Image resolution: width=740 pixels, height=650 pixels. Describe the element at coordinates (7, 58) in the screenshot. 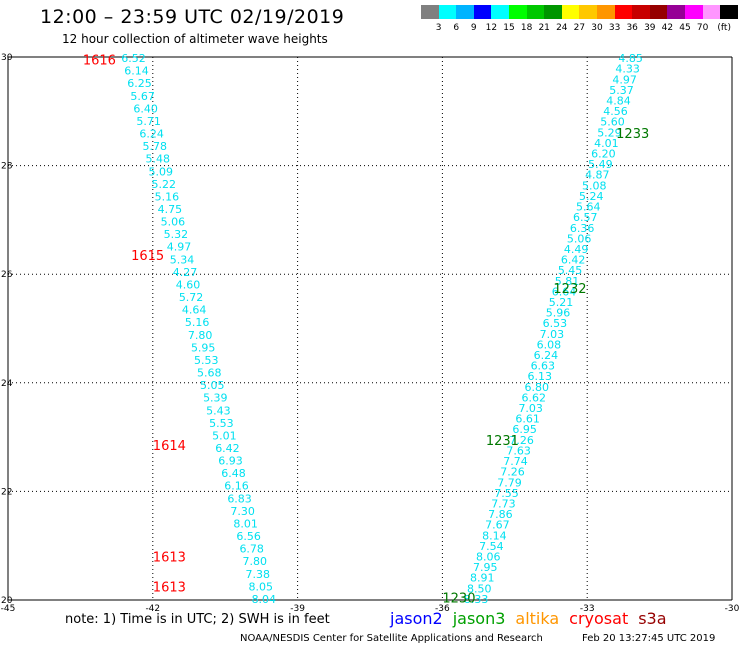

I see `y-tick-label: 30` at that location.